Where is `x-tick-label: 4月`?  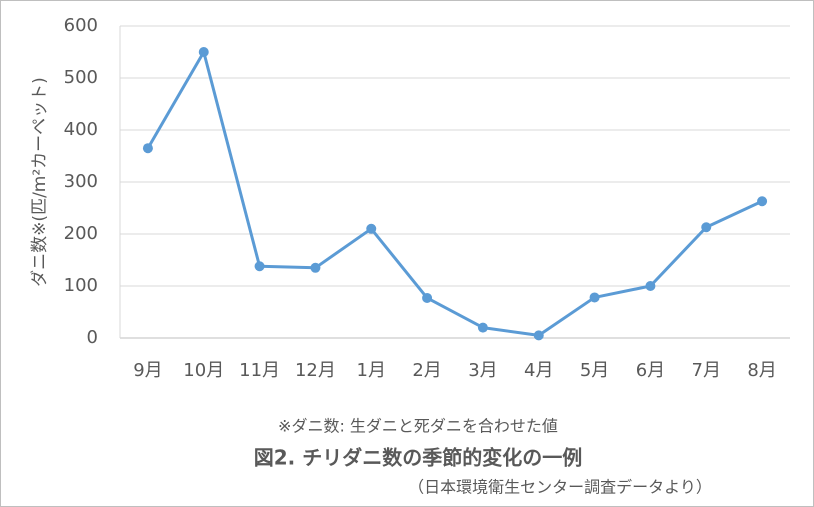
x-tick-label: 4月 is located at coordinates (538, 370).